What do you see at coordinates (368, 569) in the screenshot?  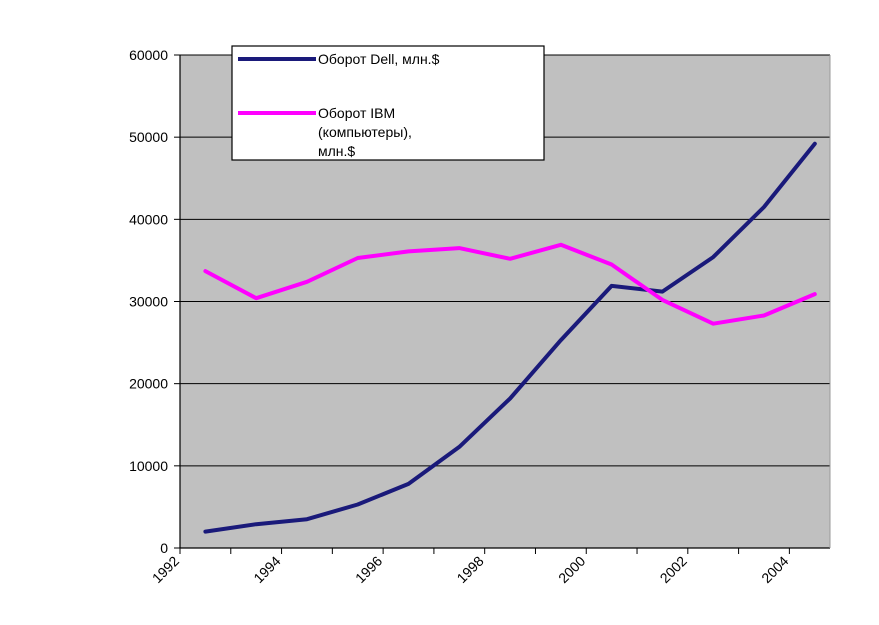 I see `x-tick-label: 1996` at bounding box center [368, 569].